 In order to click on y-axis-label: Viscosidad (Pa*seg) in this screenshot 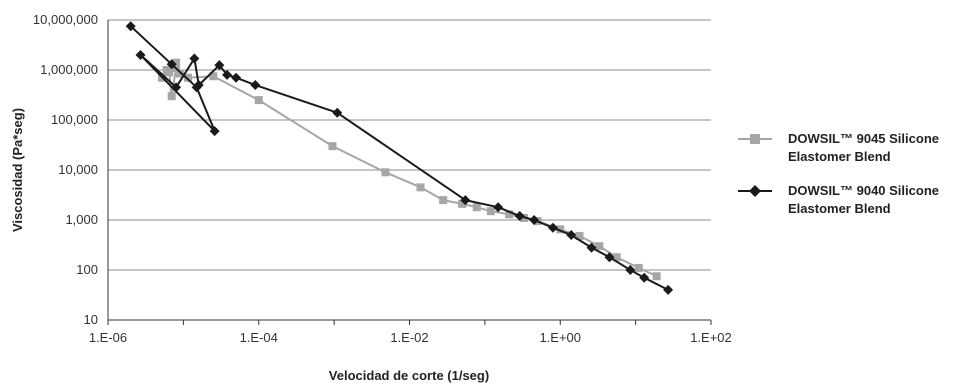, I will do `click(17, 170)`.